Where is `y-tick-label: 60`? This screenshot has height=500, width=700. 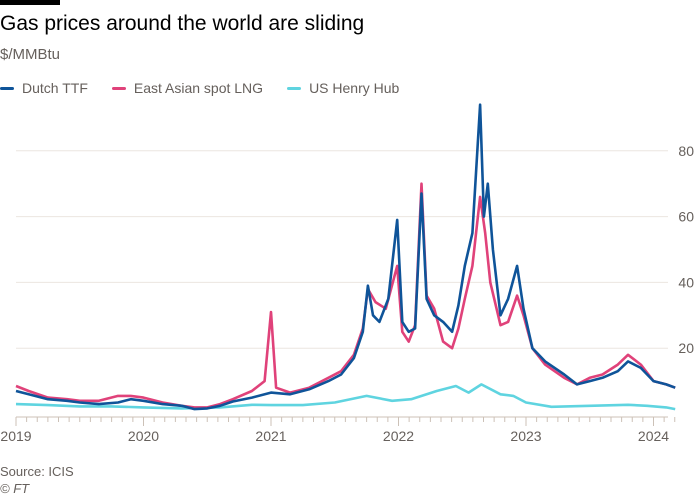 y-tick-label: 60 is located at coordinates (686, 217).